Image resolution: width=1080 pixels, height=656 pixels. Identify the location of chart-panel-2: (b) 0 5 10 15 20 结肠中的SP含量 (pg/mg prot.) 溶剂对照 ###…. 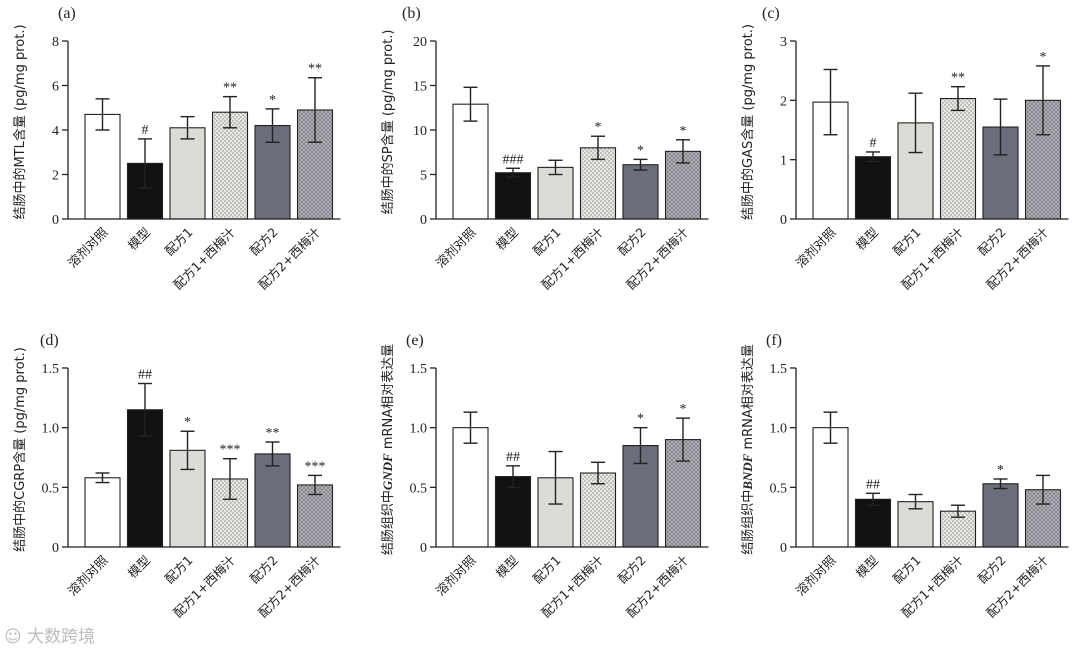
(544, 148).